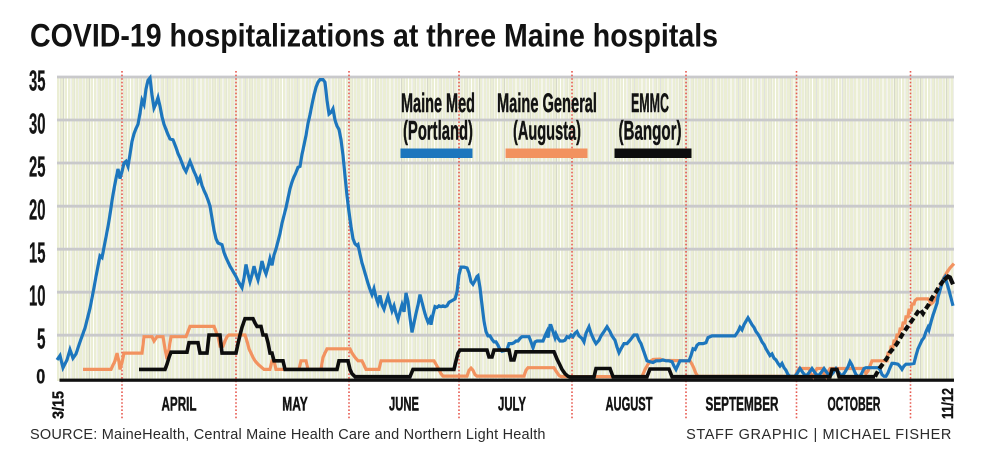  Describe the element at coordinates (37, 297) in the screenshot. I see `svg-text: 10` at that location.